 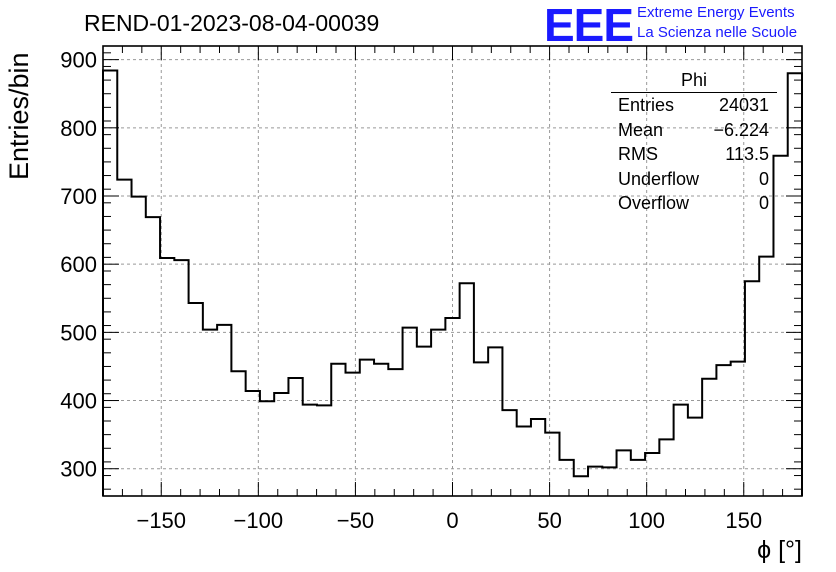 I want to click on y-tick-label: 600, so click(x=78, y=264).